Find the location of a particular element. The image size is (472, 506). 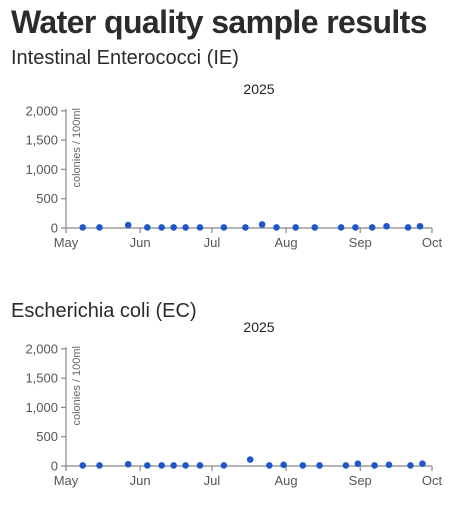

chart-title-ie: Intestinal Enterococci (IE) is located at coordinates (125, 58).